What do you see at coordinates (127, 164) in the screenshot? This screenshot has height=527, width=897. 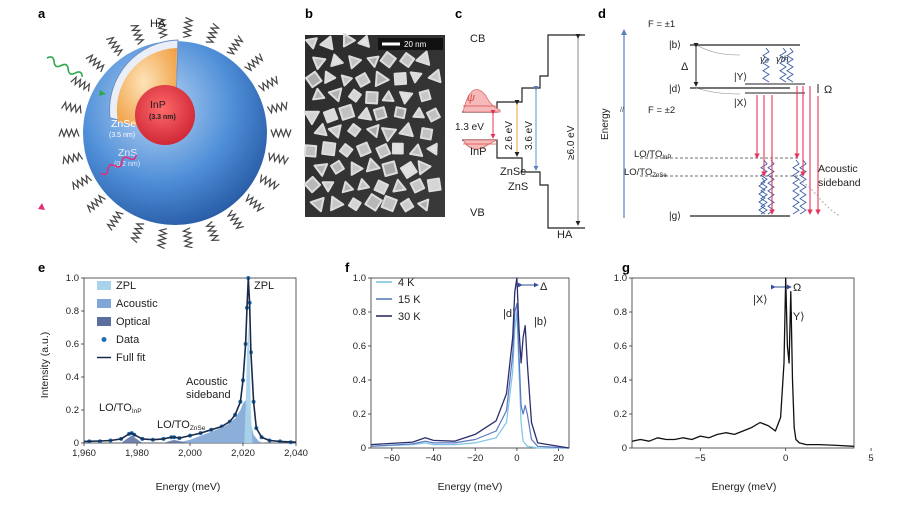 I see `label-zns-size: (0.2 nm)` at bounding box center [127, 164].